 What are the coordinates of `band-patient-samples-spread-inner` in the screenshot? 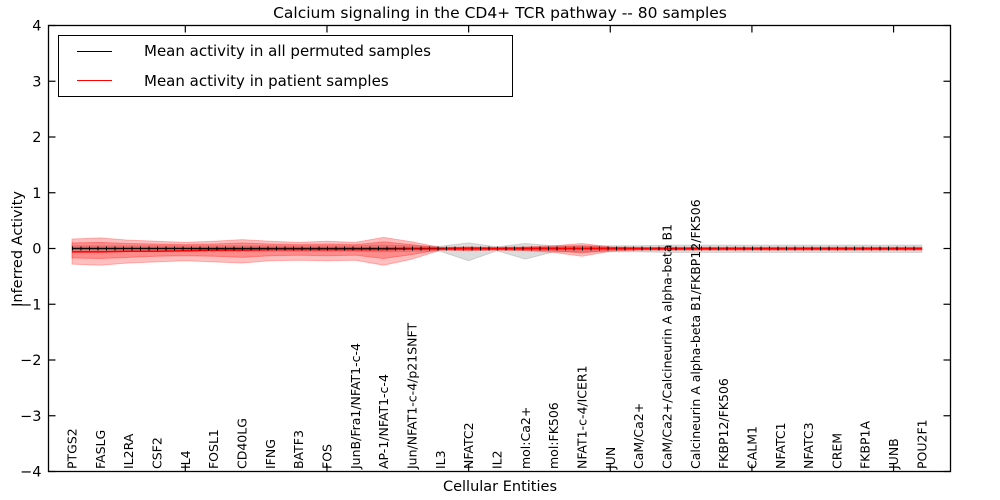 It's located at (497, 250).